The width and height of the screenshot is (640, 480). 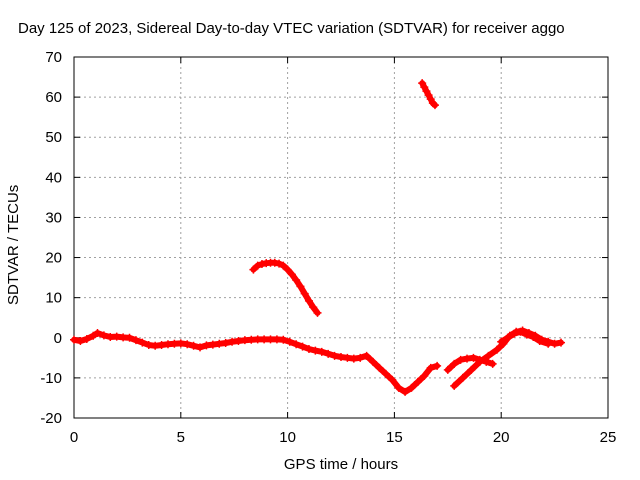 What do you see at coordinates (51, 378) in the screenshot?
I see `y-tick-label: -10` at bounding box center [51, 378].